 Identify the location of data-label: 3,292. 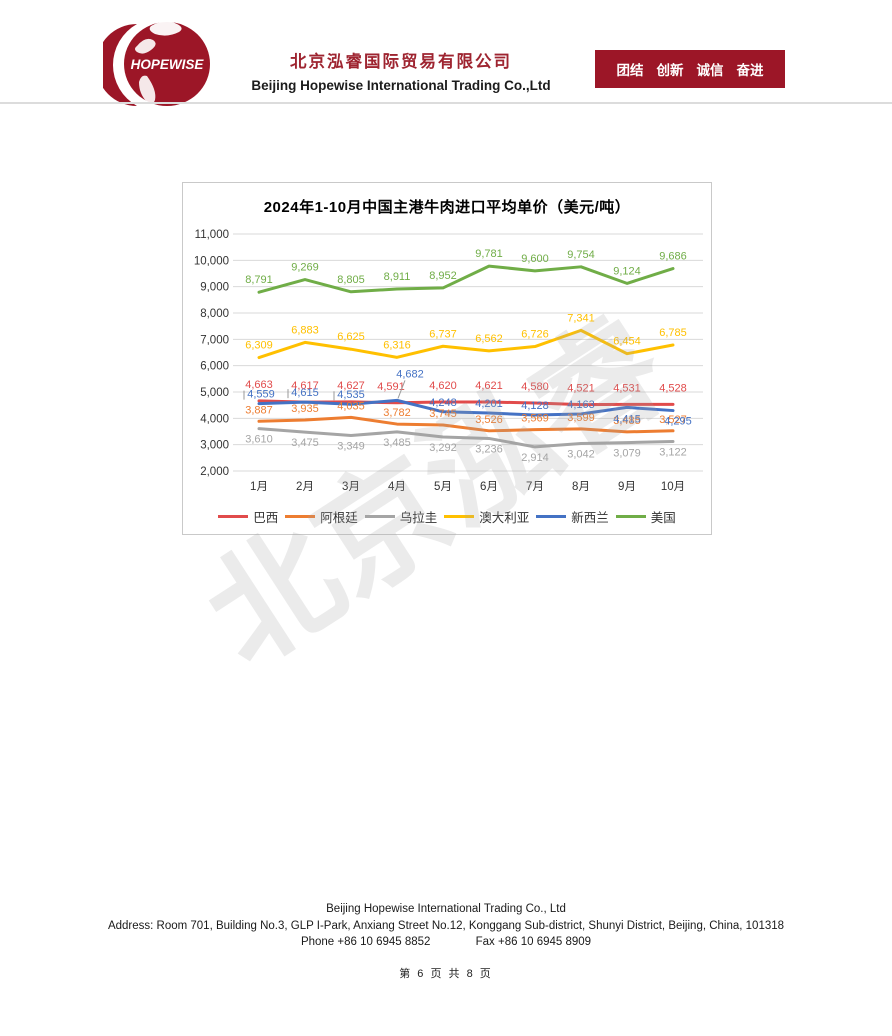
(443, 448).